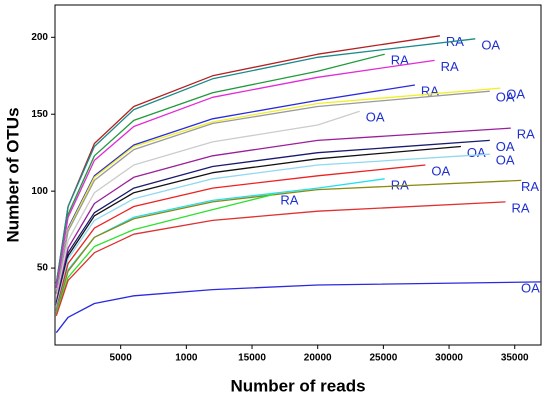 This screenshot has height=402, width=550. I want to click on x-tick-label: 1000, so click(186, 358).